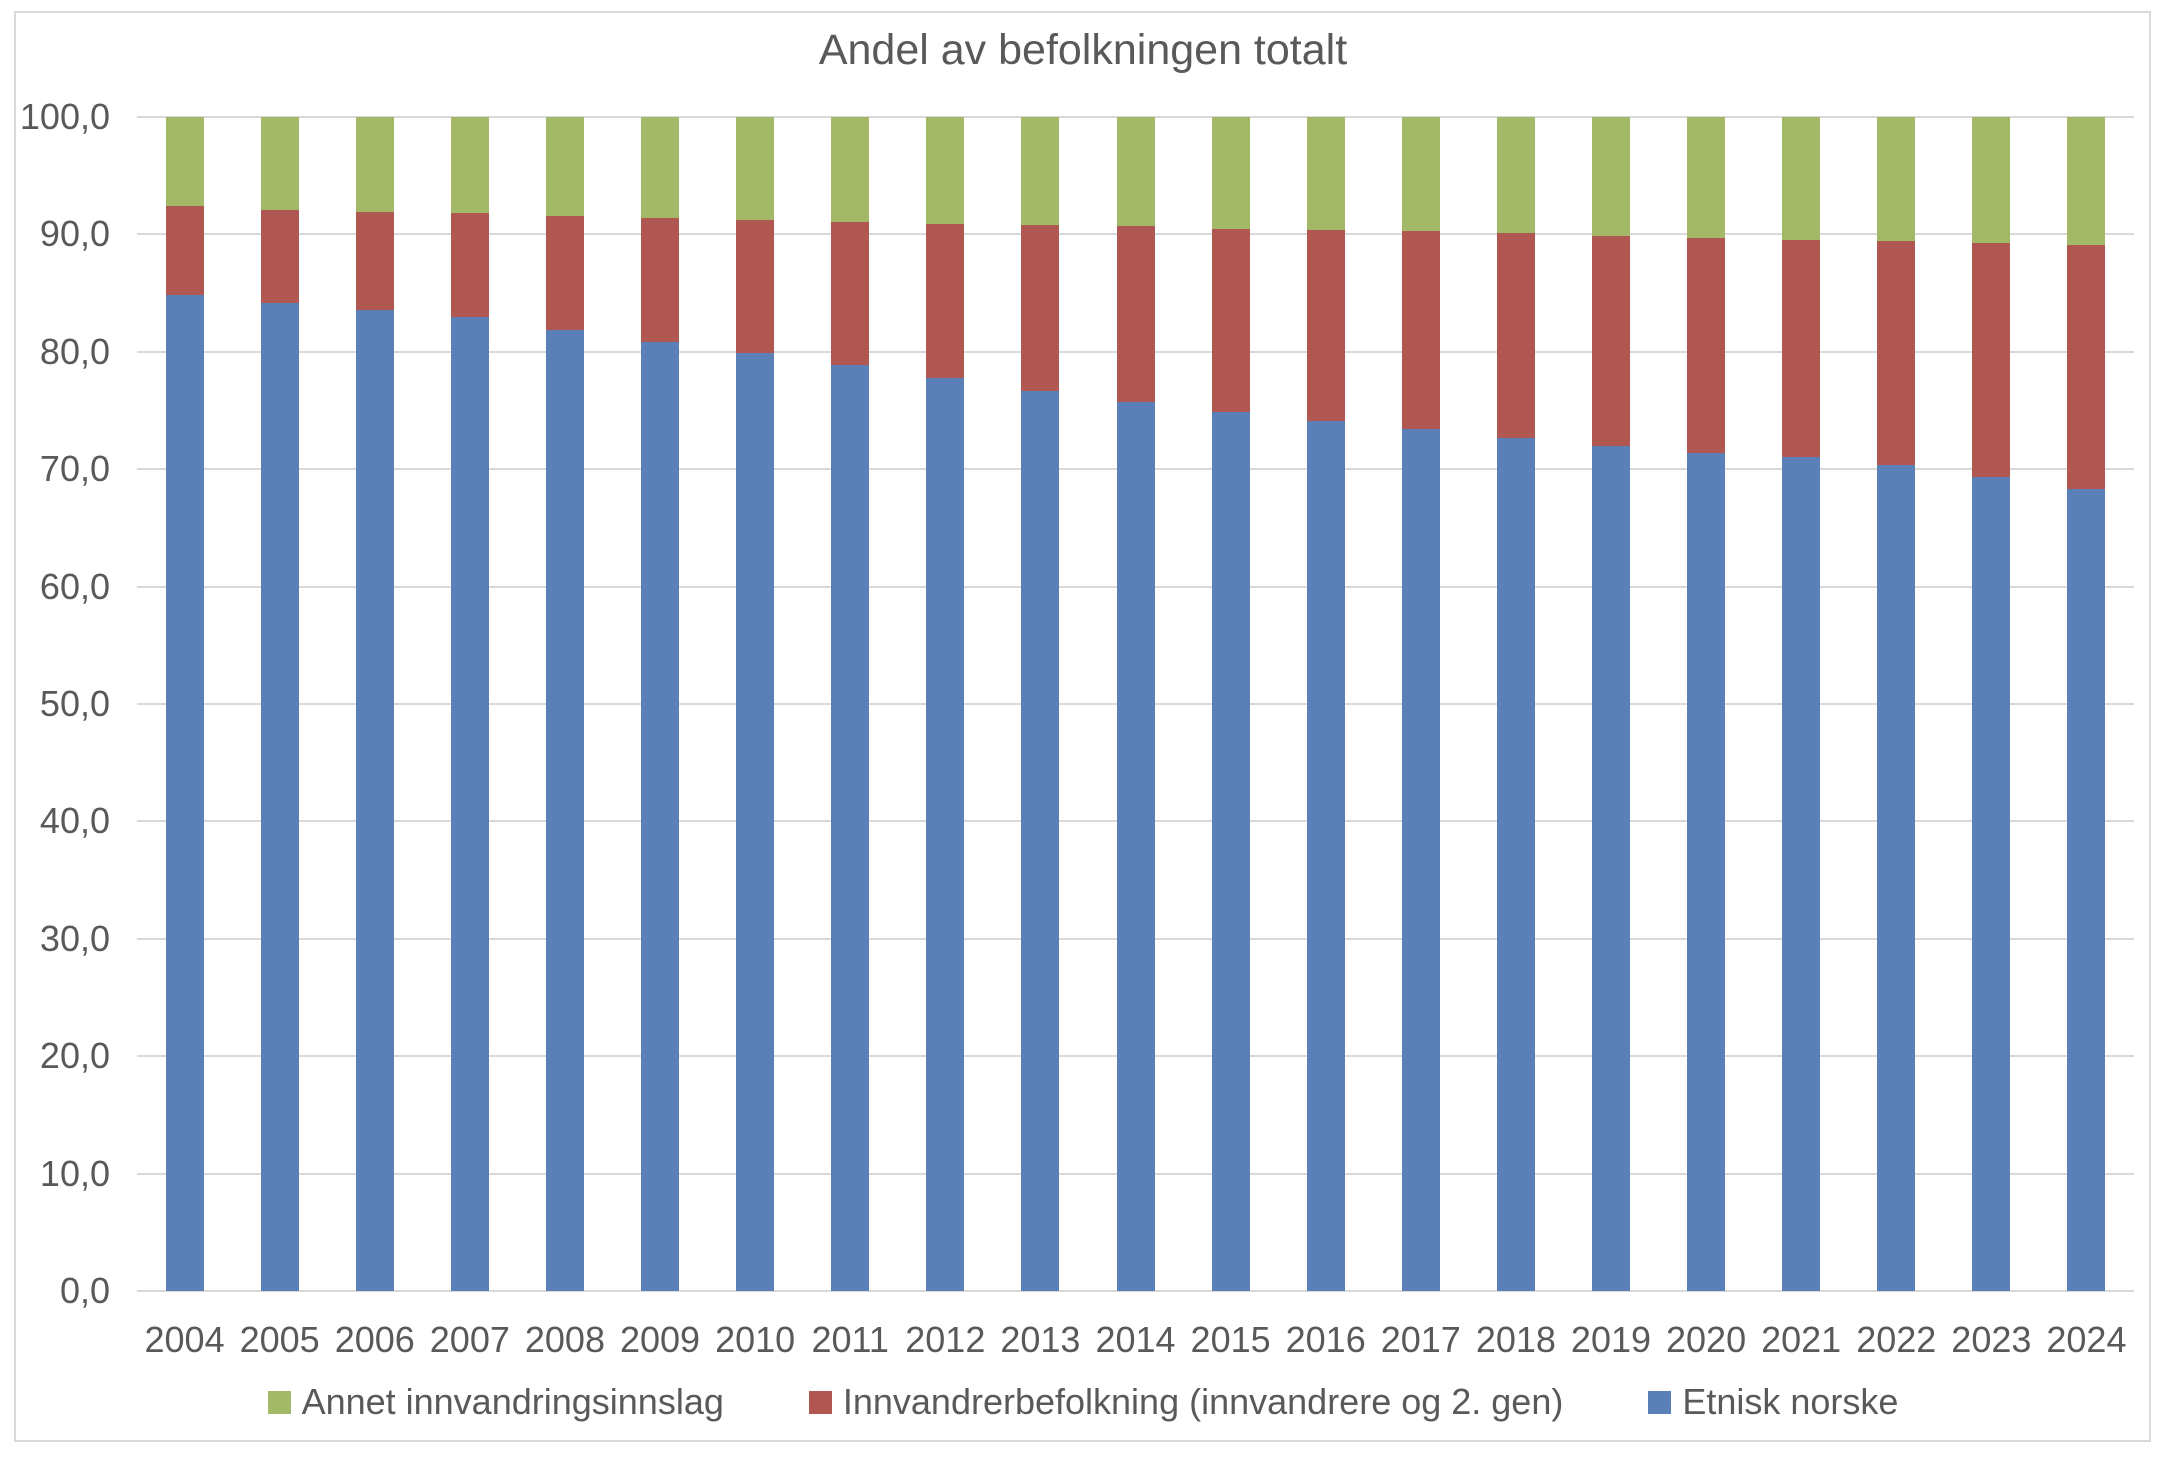 This screenshot has height=1460, width=2166. I want to click on x-tick-label: 2010, so click(755, 1339).